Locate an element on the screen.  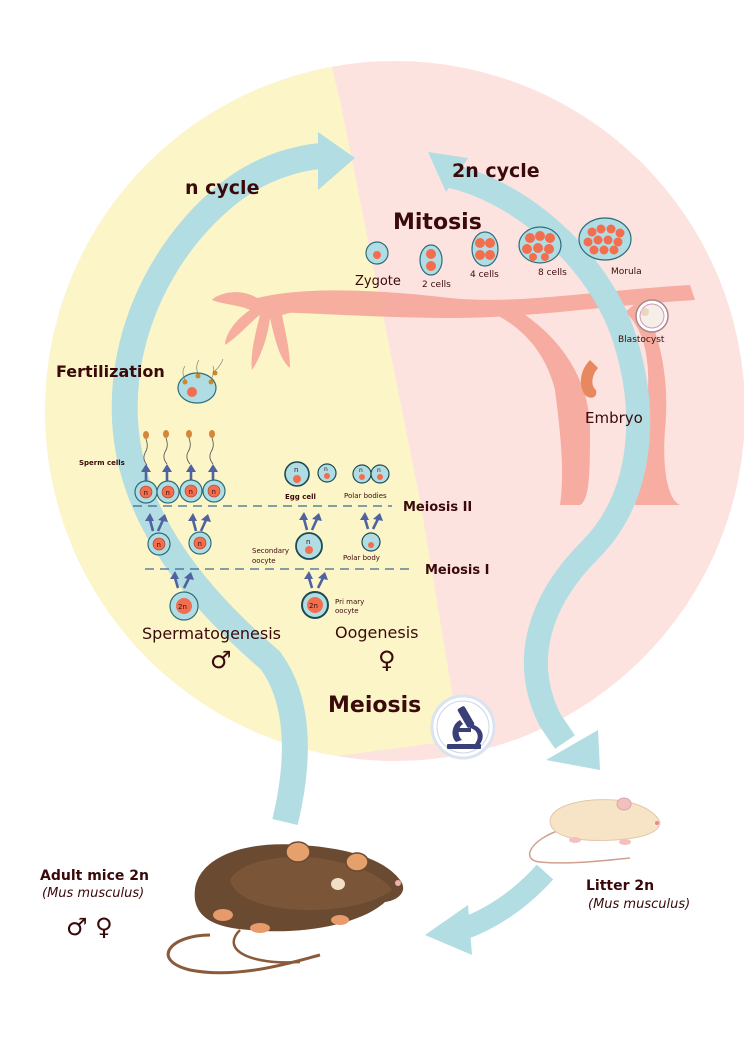
adult-mice-symbols: ♂ ♀ is located at coordinates (89, 927).